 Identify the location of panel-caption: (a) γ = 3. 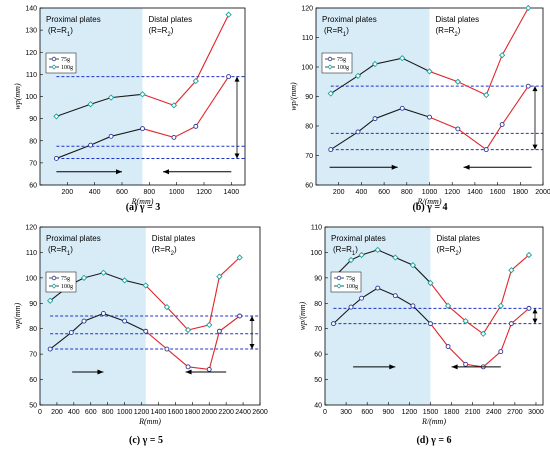
(143, 207).